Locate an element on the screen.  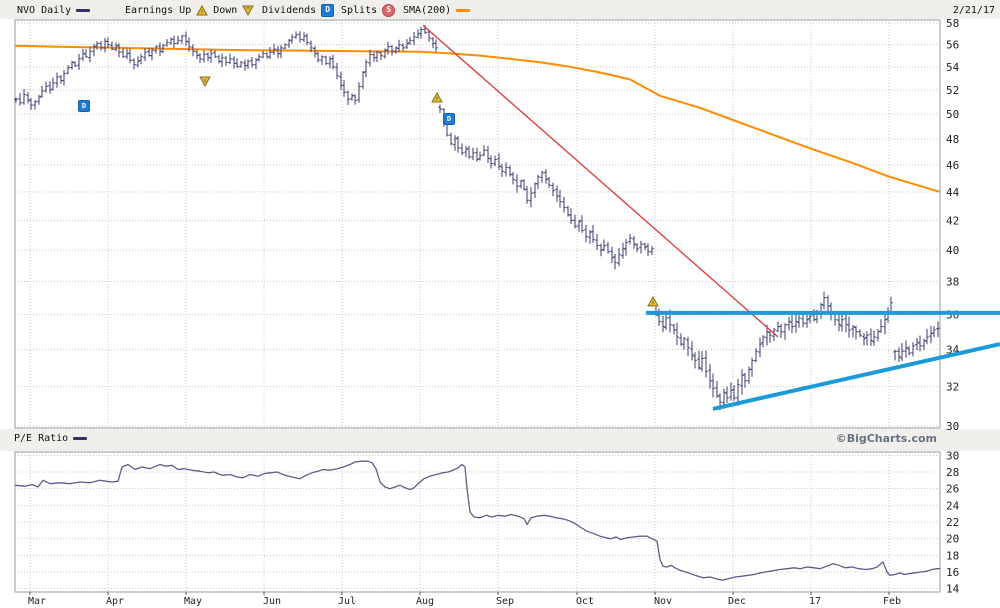
legend-dividends: Dividends D is located at coordinates (298, 10).